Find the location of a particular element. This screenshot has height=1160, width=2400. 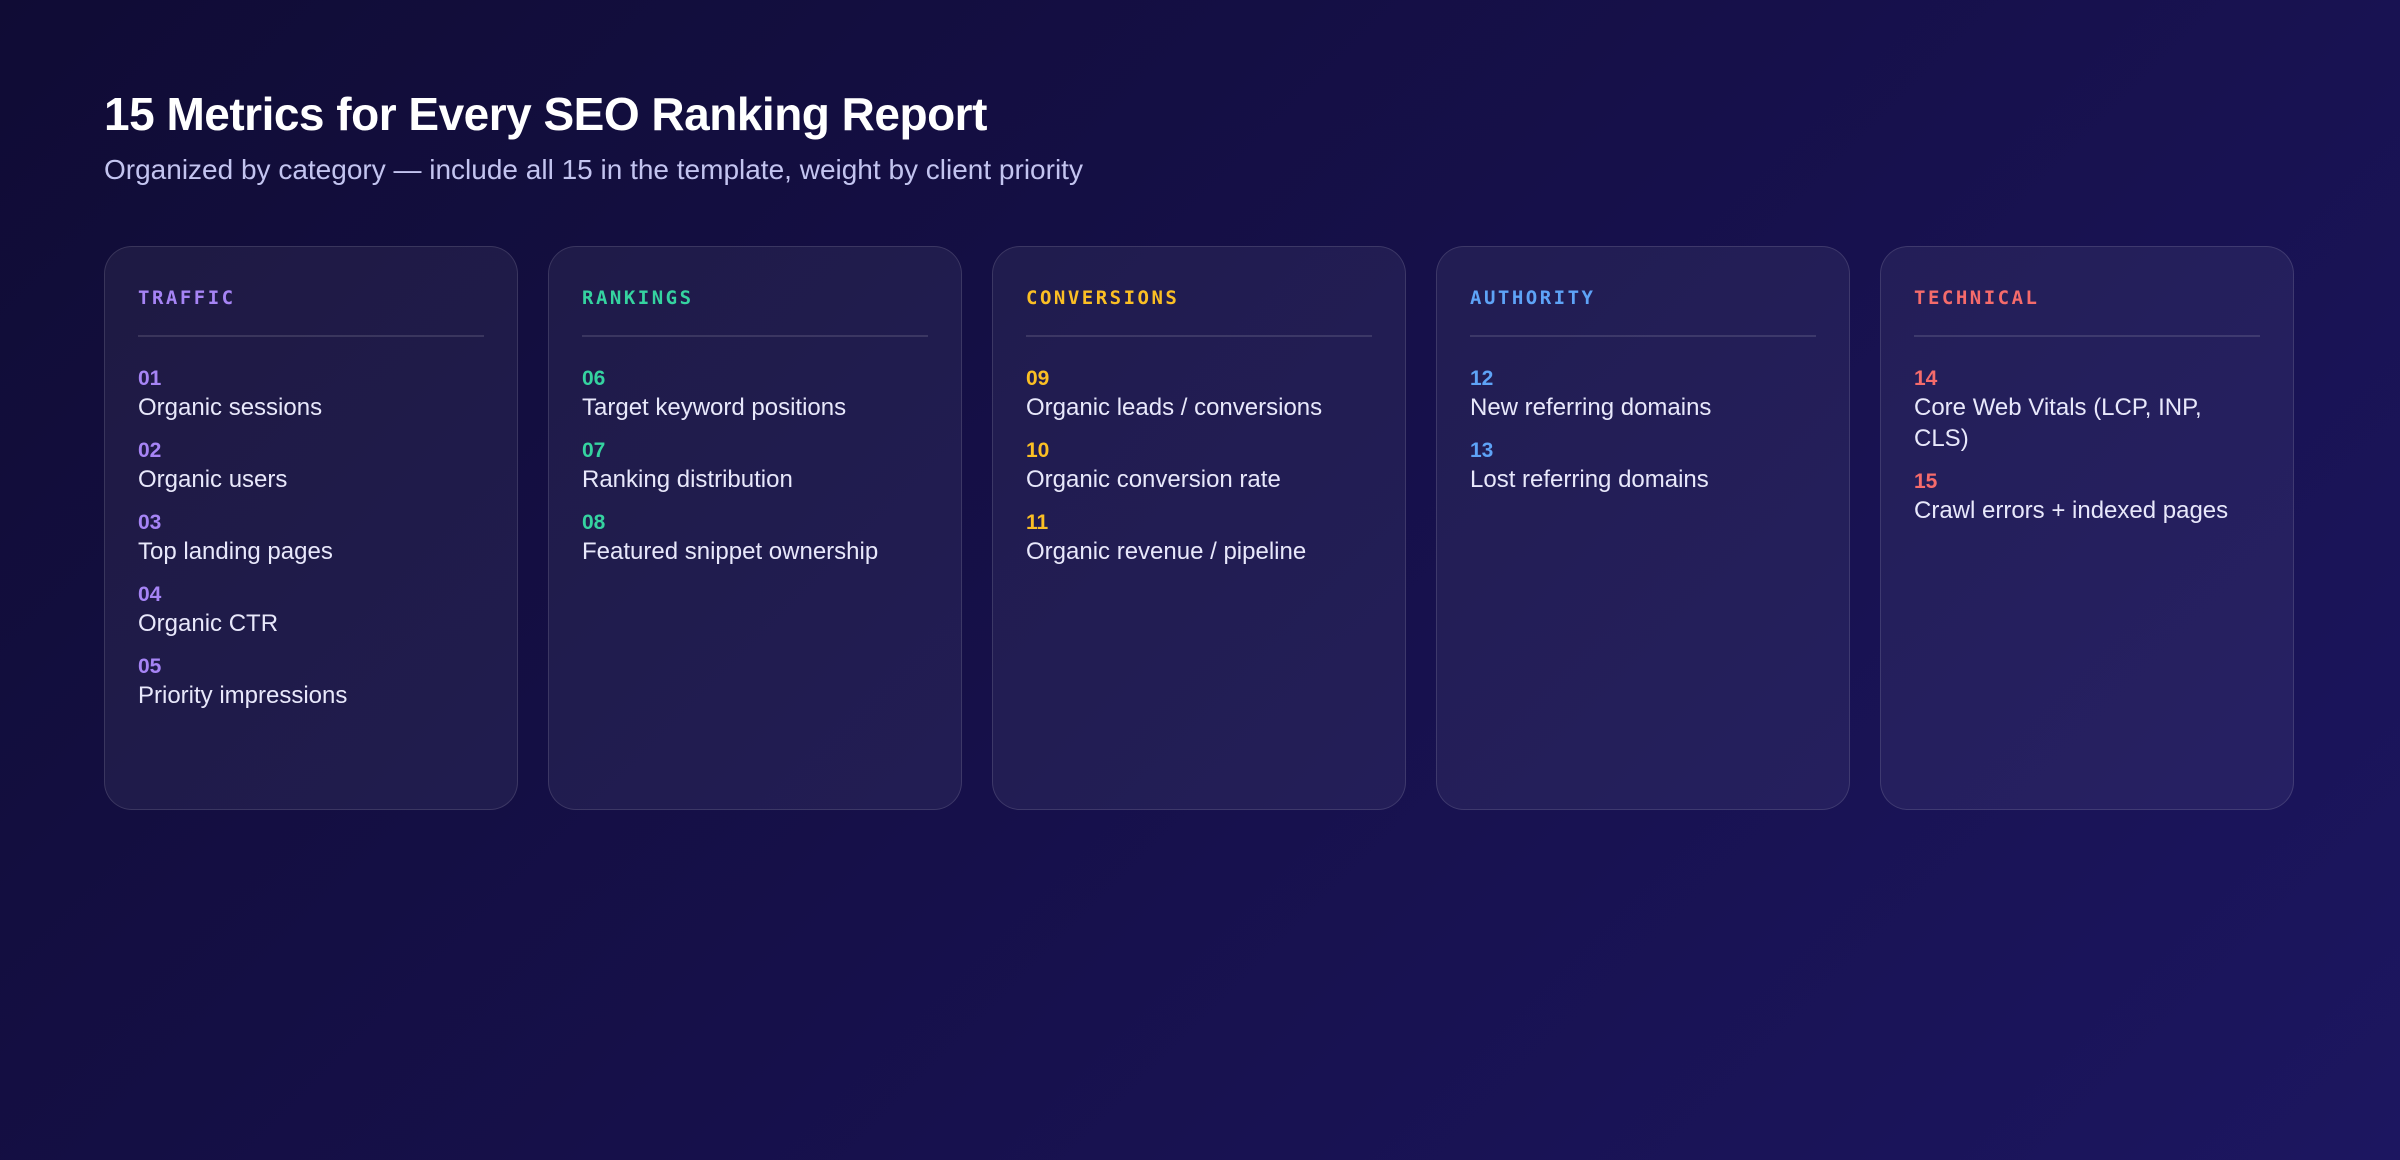

metric-label: Organic sessions is located at coordinates (230, 407).